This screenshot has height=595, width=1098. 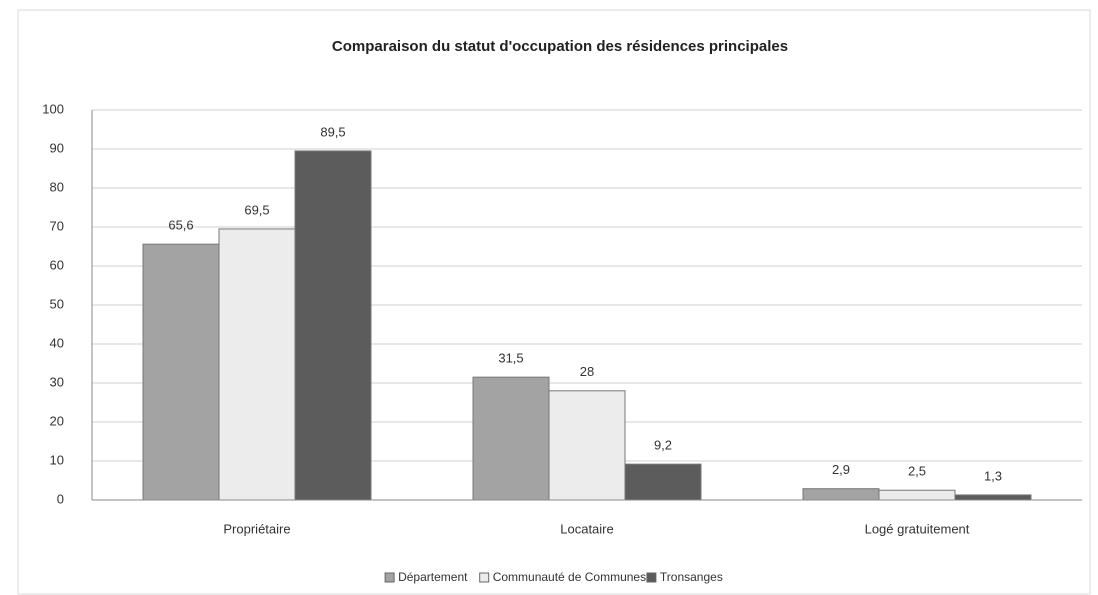 I want to click on value-label: 31,5, so click(x=510, y=358).